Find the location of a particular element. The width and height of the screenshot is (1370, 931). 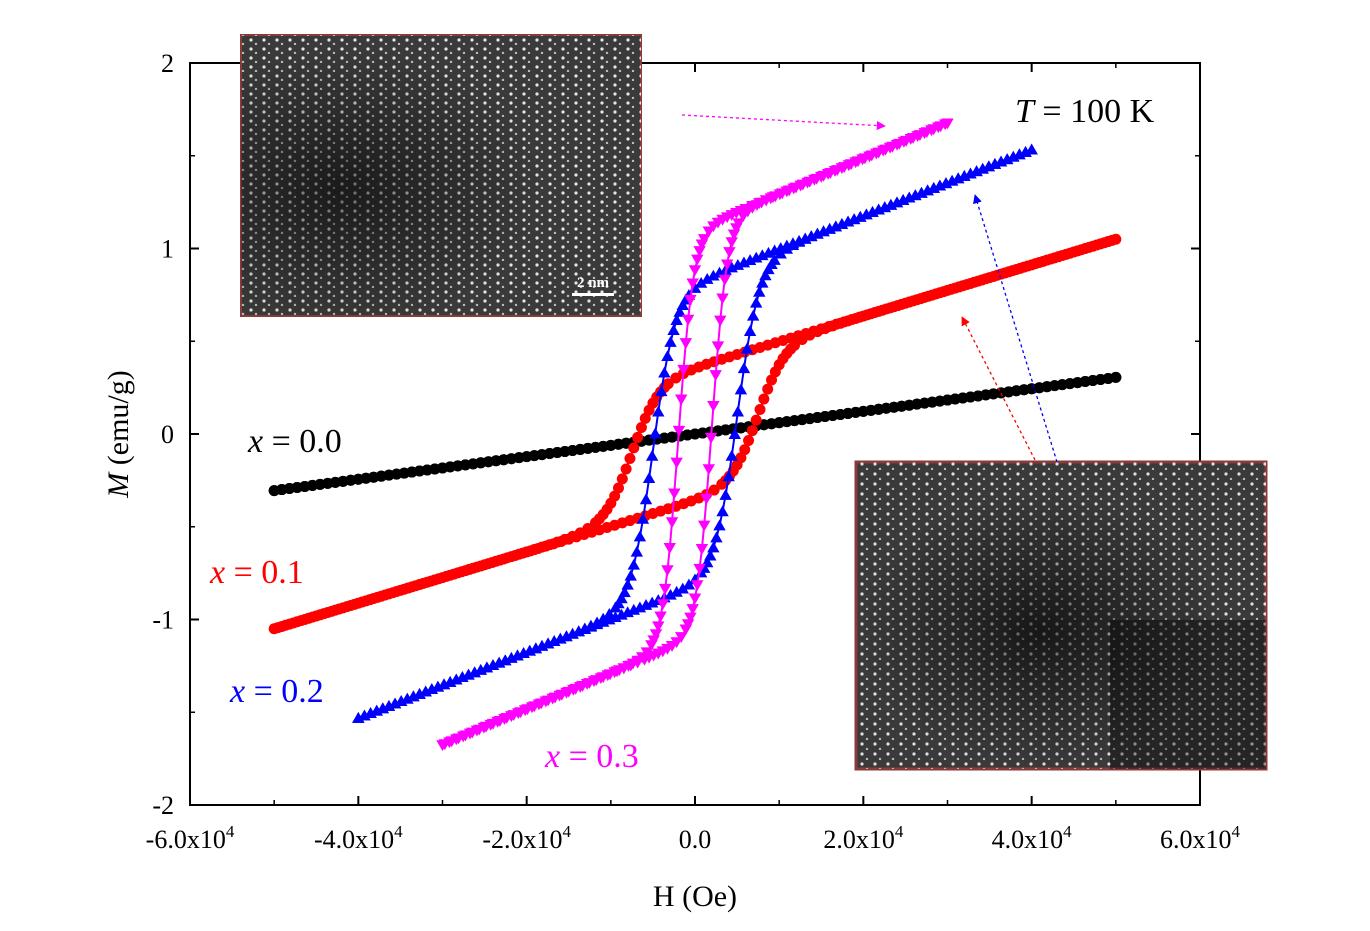

scale-bar: 2 nm is located at coordinates (593, 285).